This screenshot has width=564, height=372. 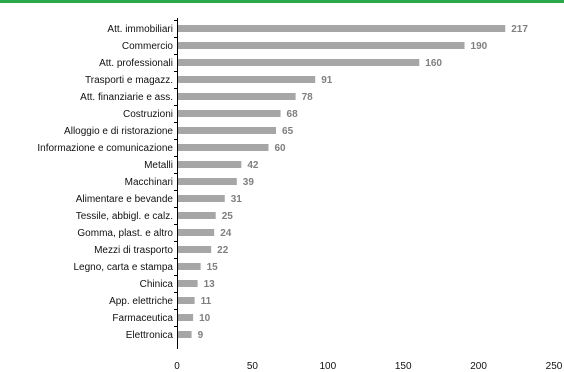 What do you see at coordinates (141, 301) in the screenshot?
I see `category-label: App. elettriche` at bounding box center [141, 301].